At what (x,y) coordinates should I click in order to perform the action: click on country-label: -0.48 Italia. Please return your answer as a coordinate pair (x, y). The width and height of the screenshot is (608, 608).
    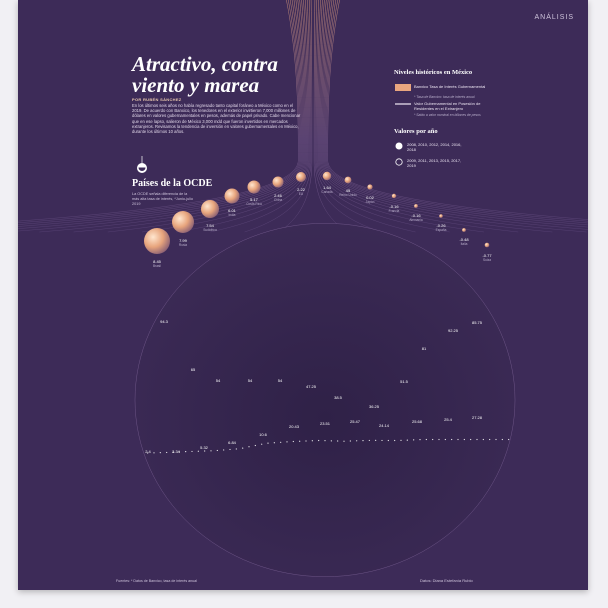
    Looking at the image, I should click on (463, 241).